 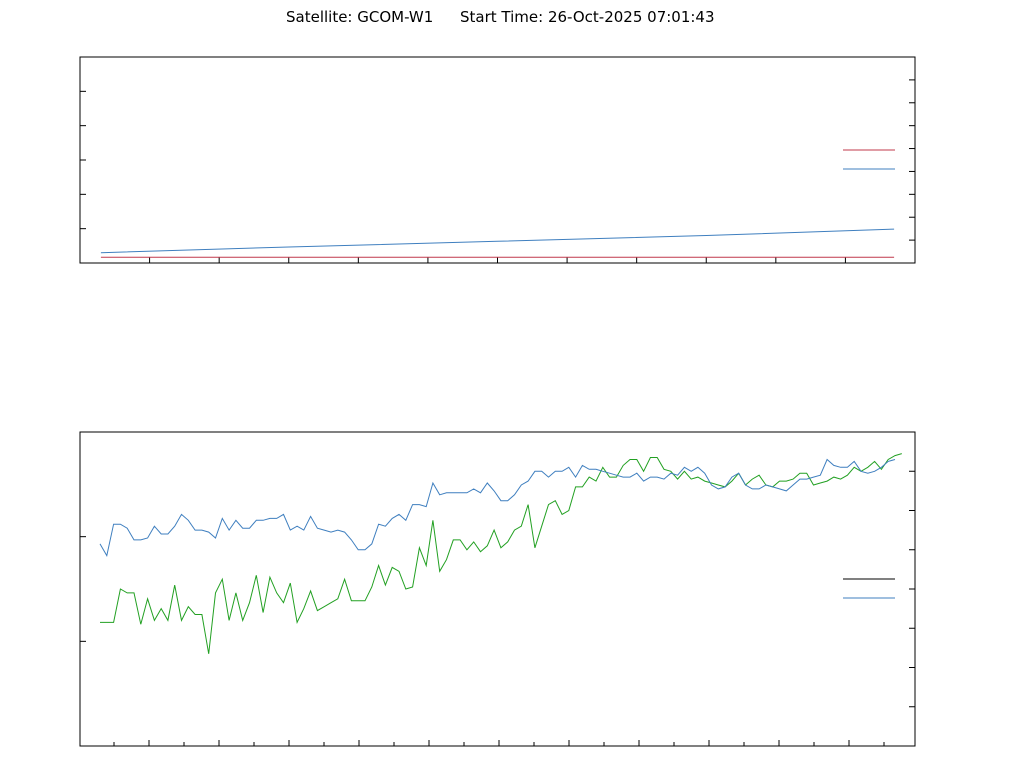 I want to click on series-line-elevation, so click(x=497, y=241).